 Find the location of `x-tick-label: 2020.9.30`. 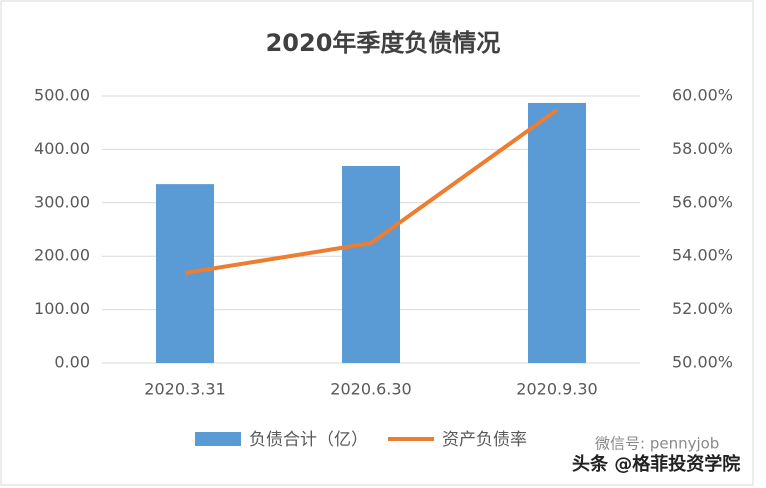

x-tick-label: 2020.9.30 is located at coordinates (556, 389).